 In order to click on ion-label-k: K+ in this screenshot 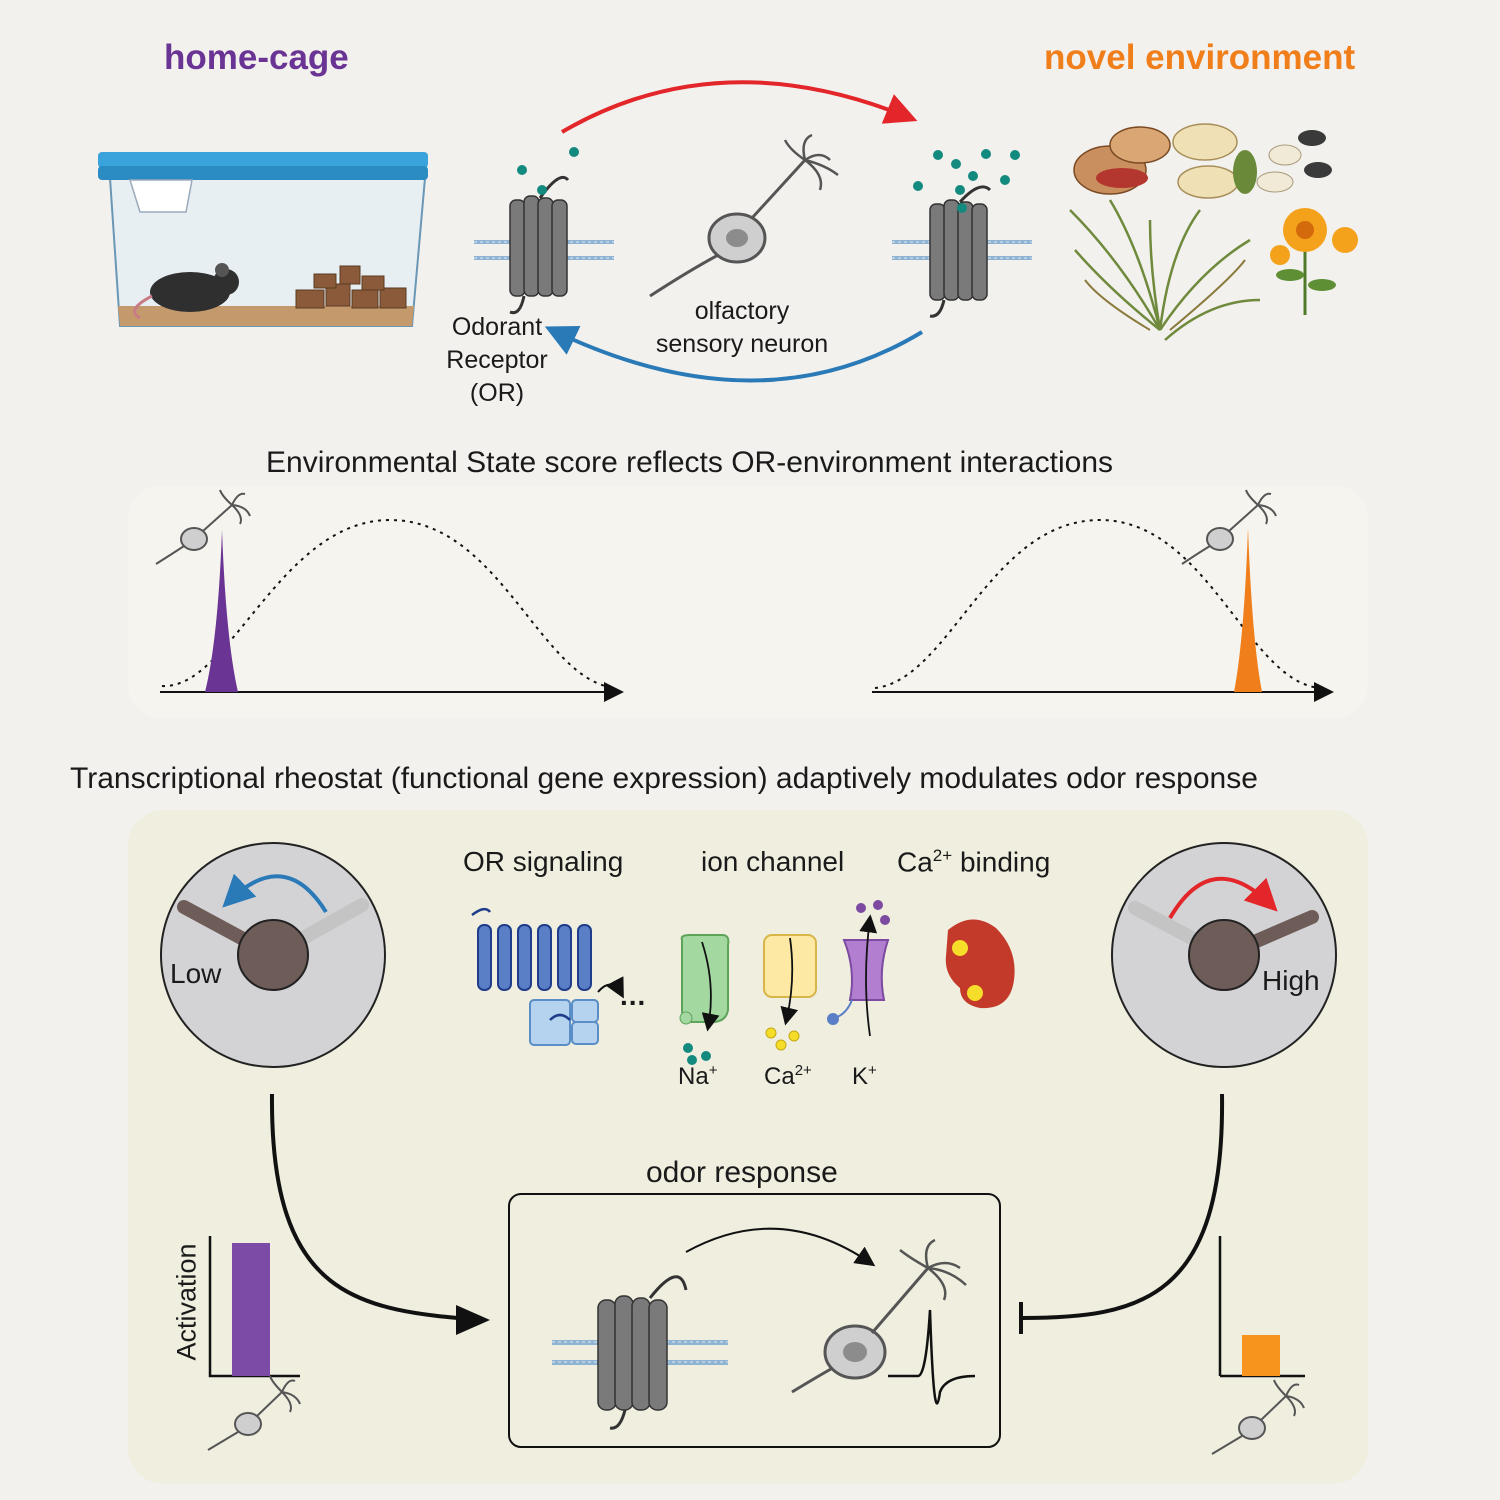, I will do `click(864, 1076)`.